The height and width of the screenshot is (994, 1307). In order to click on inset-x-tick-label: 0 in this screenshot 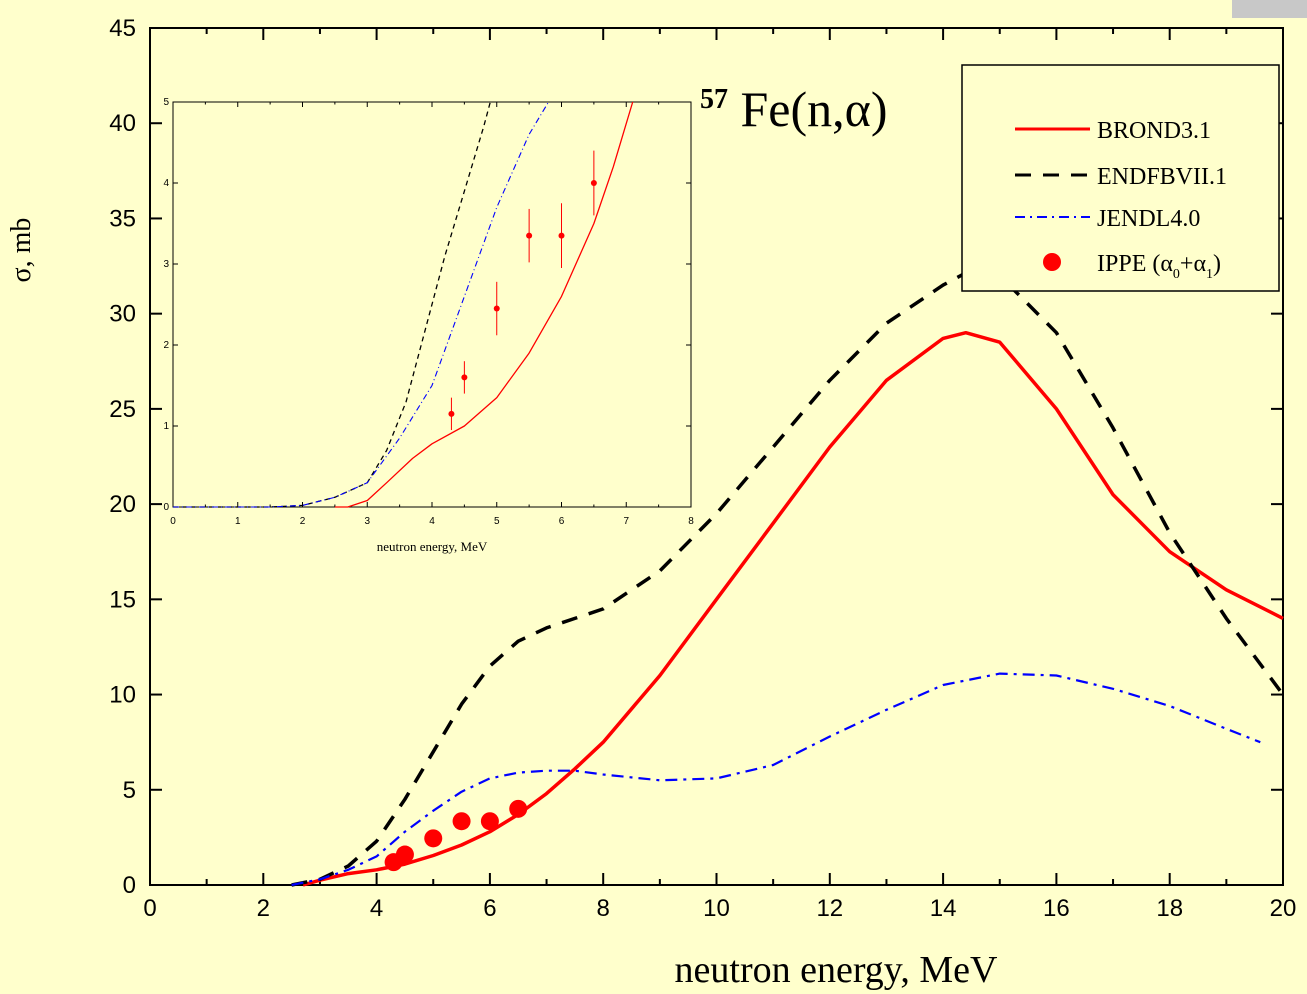, I will do `click(173, 521)`.